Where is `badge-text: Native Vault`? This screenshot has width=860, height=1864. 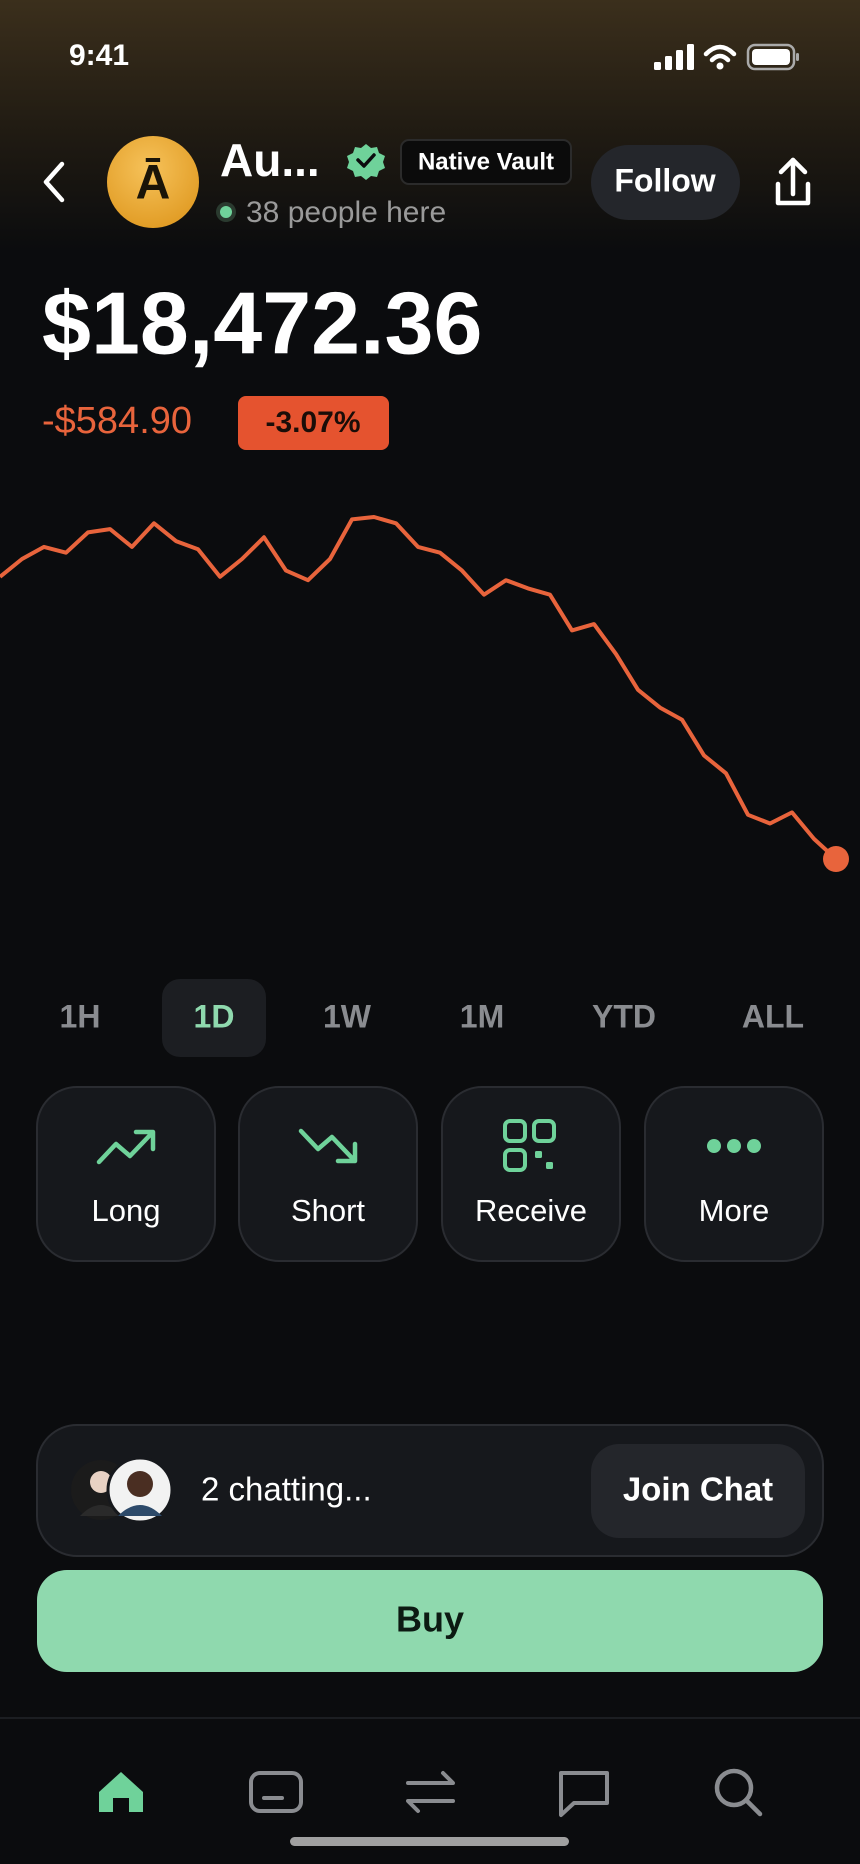
badge-text: Native Vault is located at coordinates (486, 161).